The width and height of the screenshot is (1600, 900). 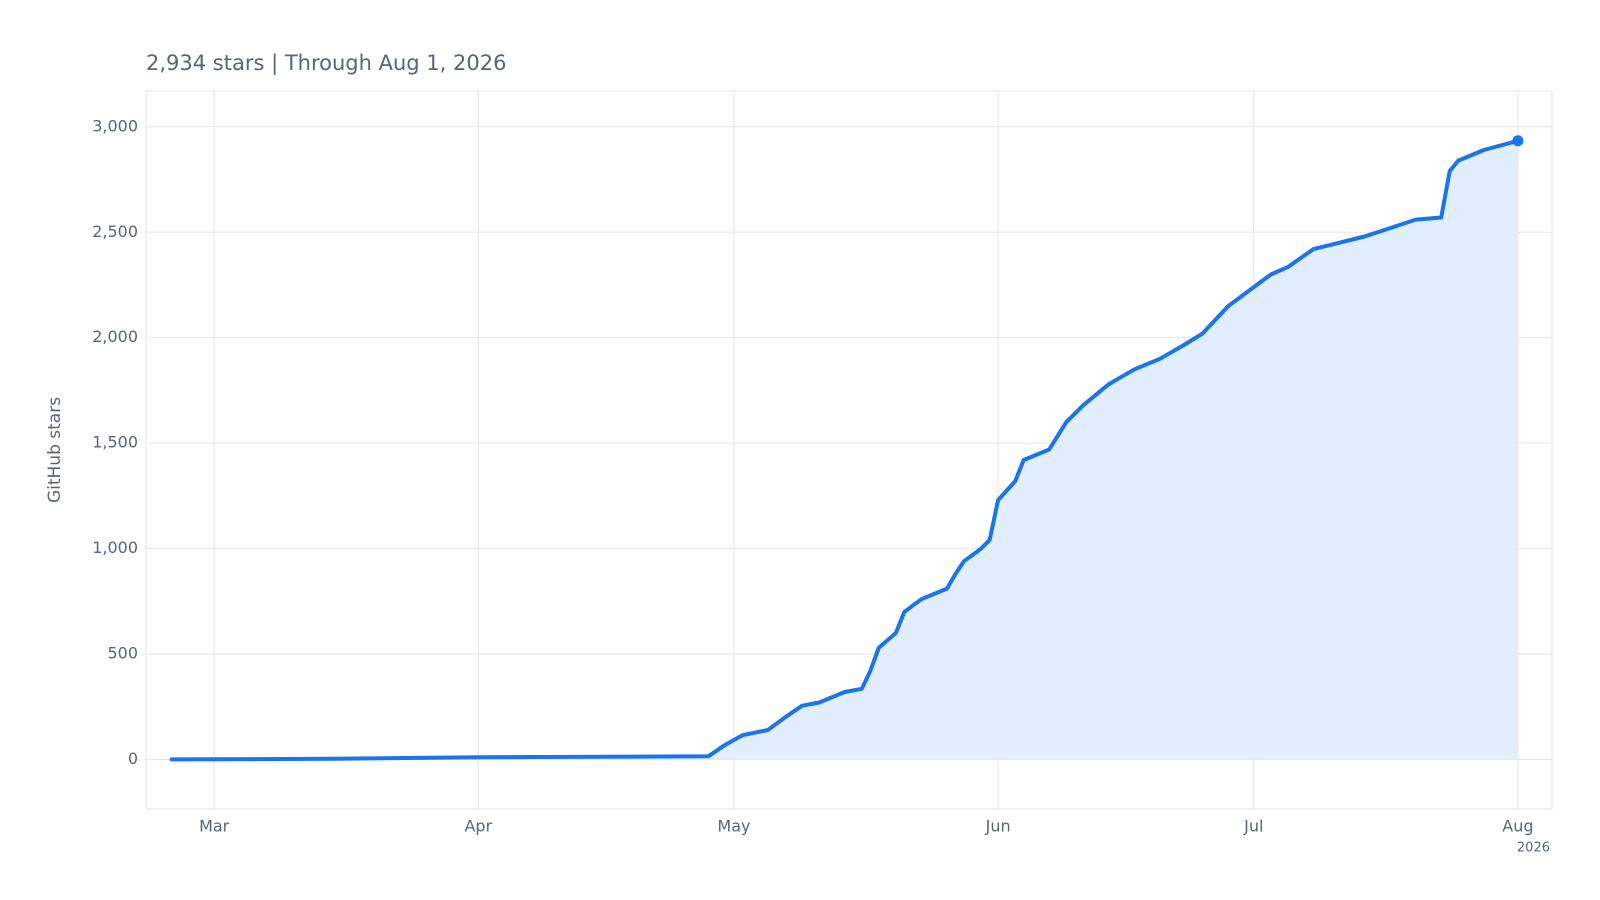 What do you see at coordinates (1518, 141) in the screenshot?
I see `end-point` at bounding box center [1518, 141].